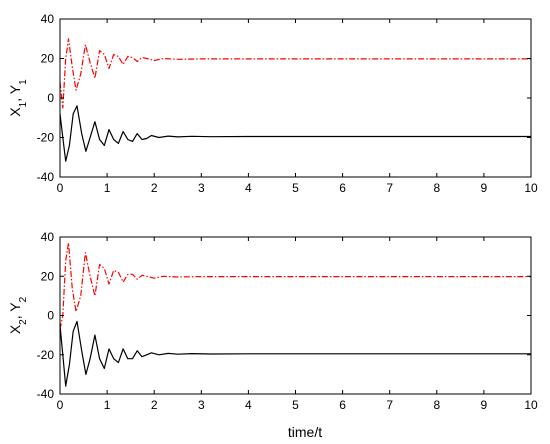  What do you see at coordinates (18, 98) in the screenshot?
I see `y-axis-label-1: X1, Y1` at bounding box center [18, 98].